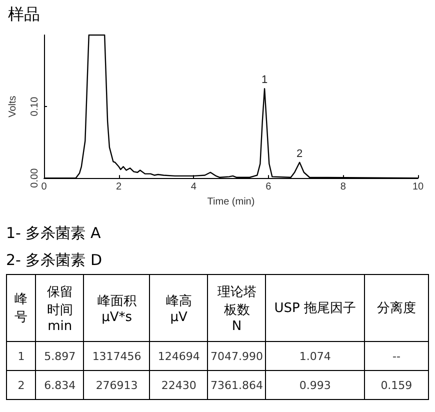 This screenshot has width=435, height=412. Describe the element at coordinates (299, 154) in the screenshot. I see `annotation: 2` at that location.